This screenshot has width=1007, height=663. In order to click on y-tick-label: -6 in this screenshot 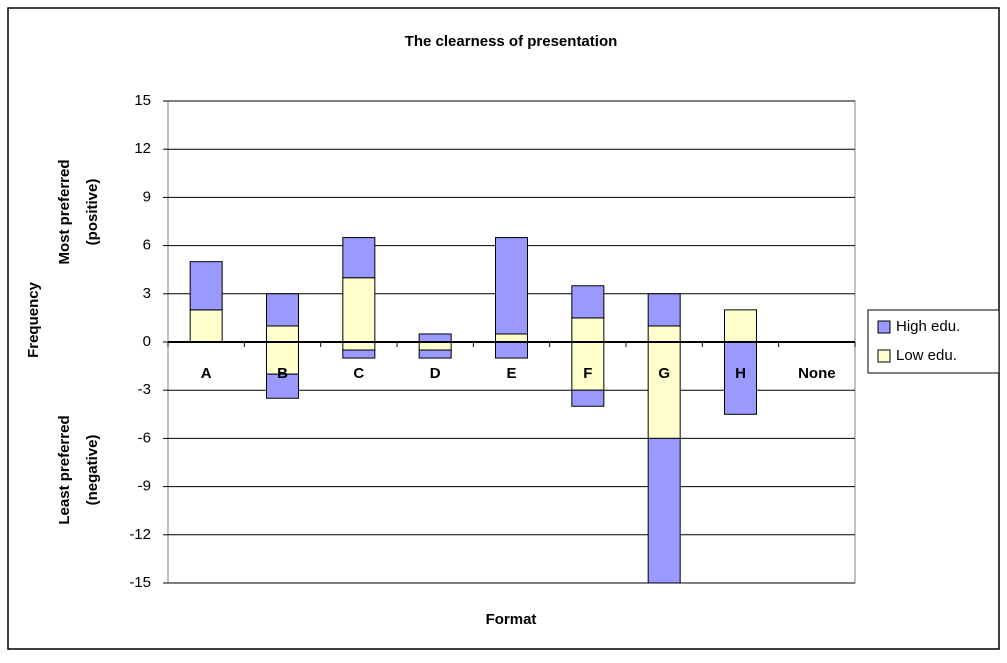, I will do `click(144, 437)`.